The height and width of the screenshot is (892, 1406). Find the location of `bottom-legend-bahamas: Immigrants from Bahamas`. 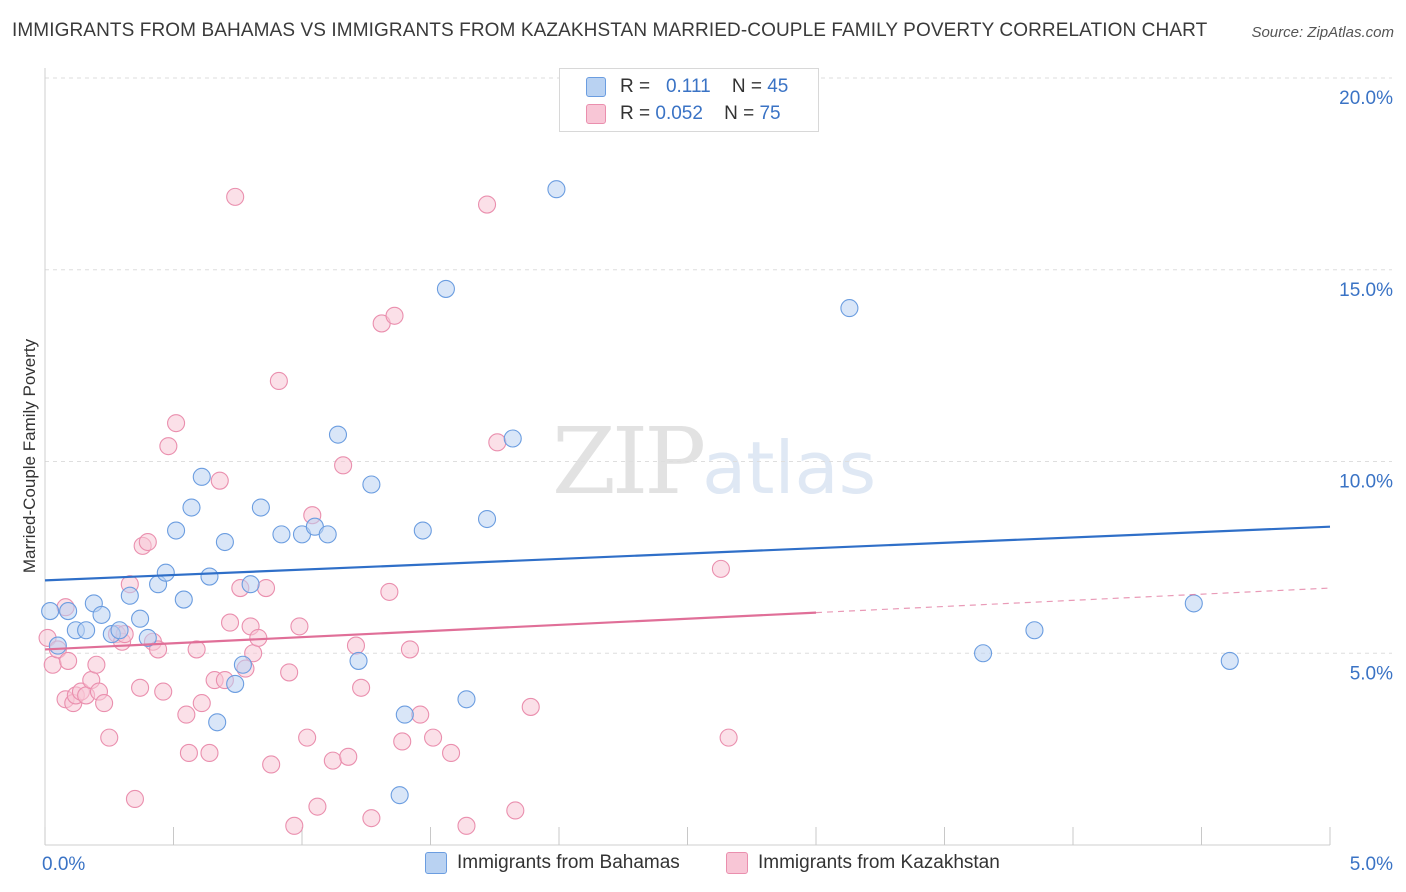

bottom-legend-bahamas: Immigrants from Bahamas is located at coordinates (552, 863).